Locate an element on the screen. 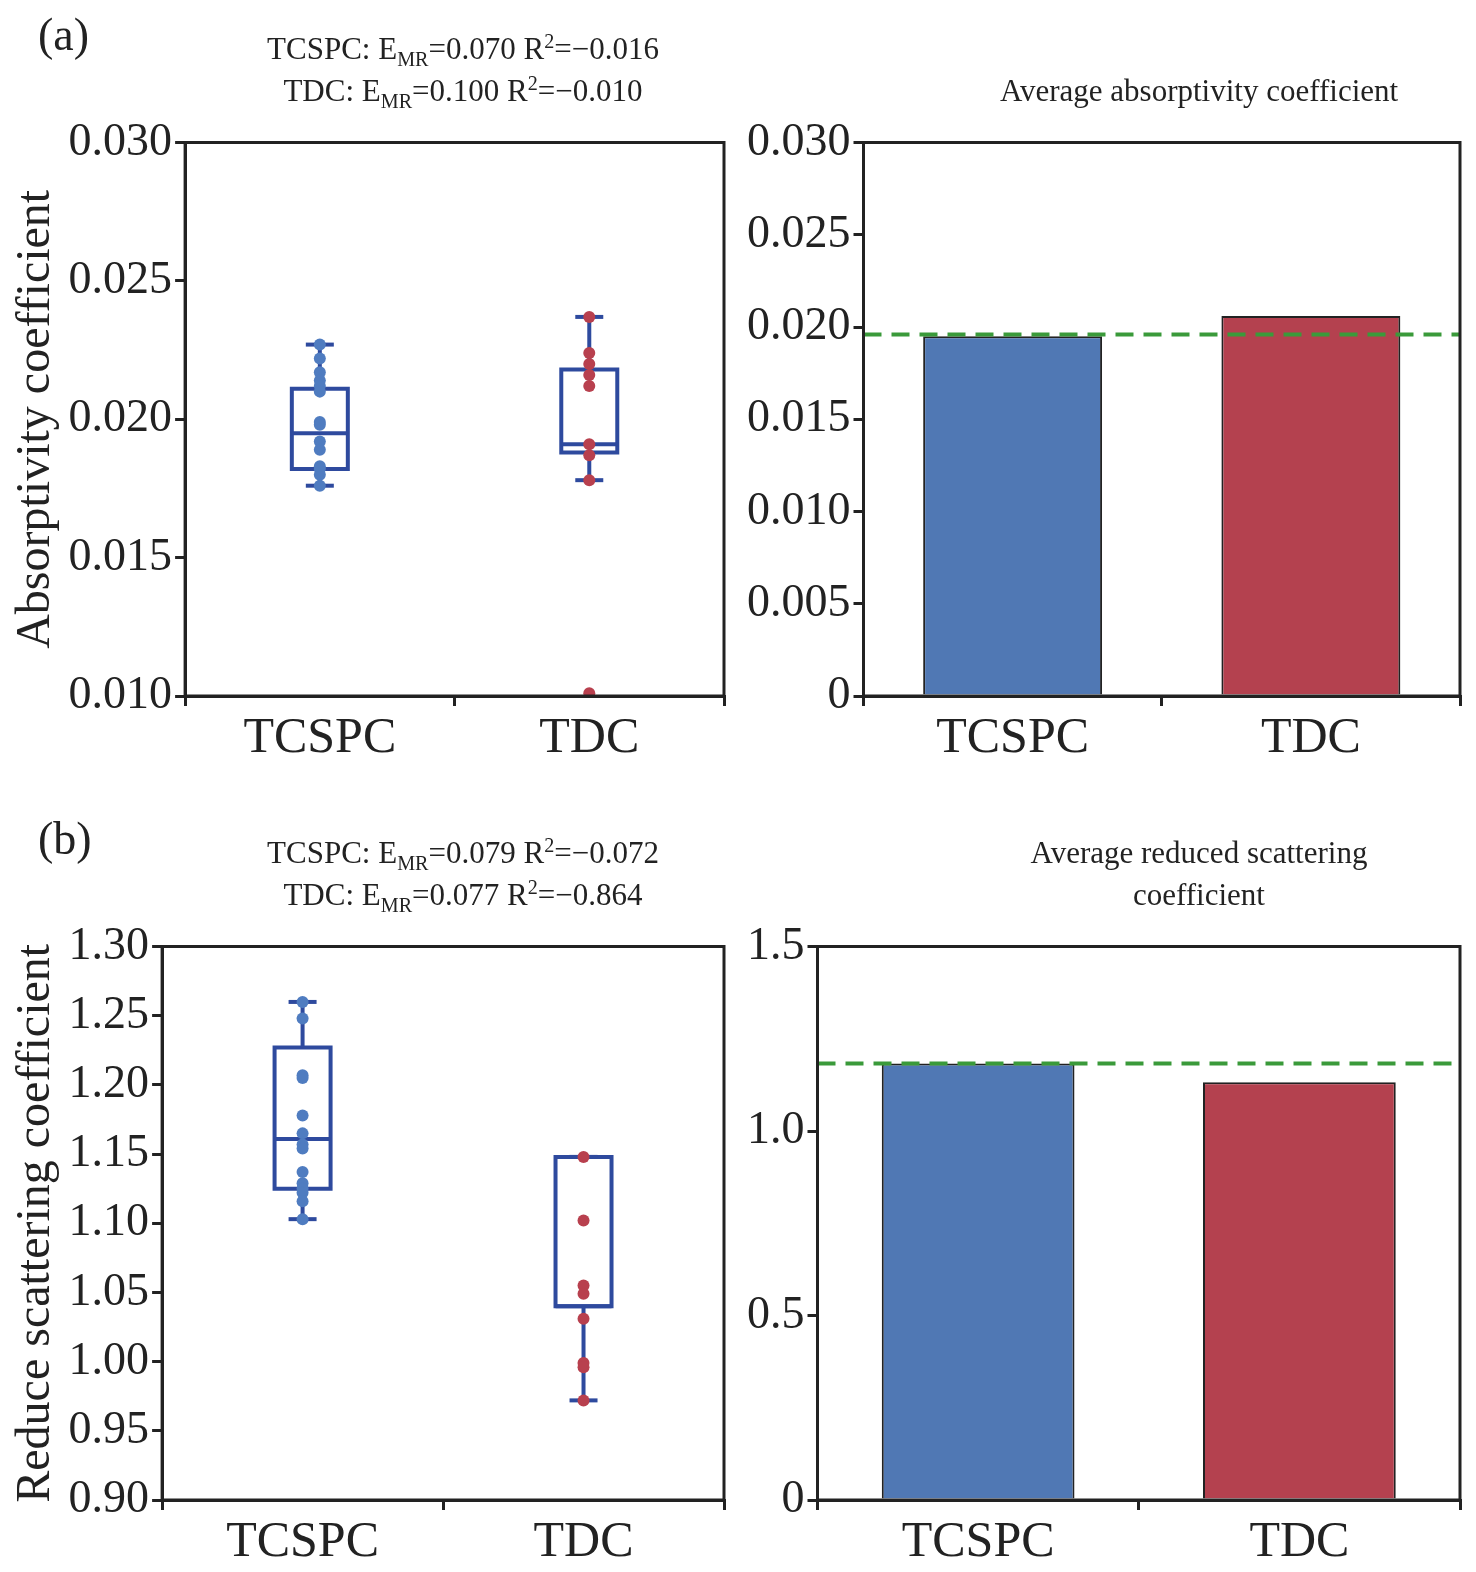  y-tick-label: 1.10 is located at coordinates (109, 1220).